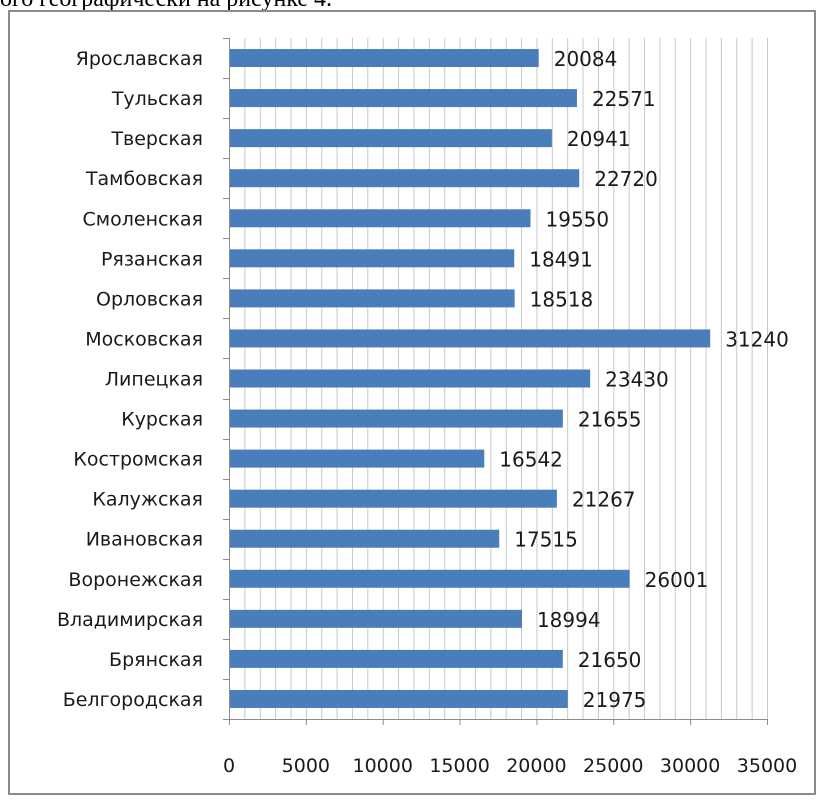  I want to click on category-label: Костромская, so click(138, 460).